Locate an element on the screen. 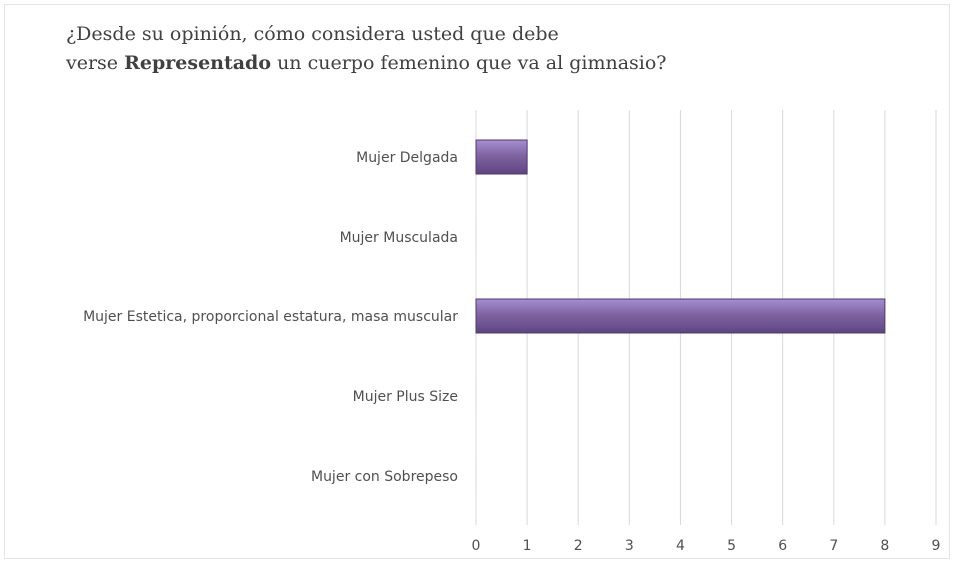 The height and width of the screenshot is (565, 956). x-tick-label: 5 is located at coordinates (731, 546).